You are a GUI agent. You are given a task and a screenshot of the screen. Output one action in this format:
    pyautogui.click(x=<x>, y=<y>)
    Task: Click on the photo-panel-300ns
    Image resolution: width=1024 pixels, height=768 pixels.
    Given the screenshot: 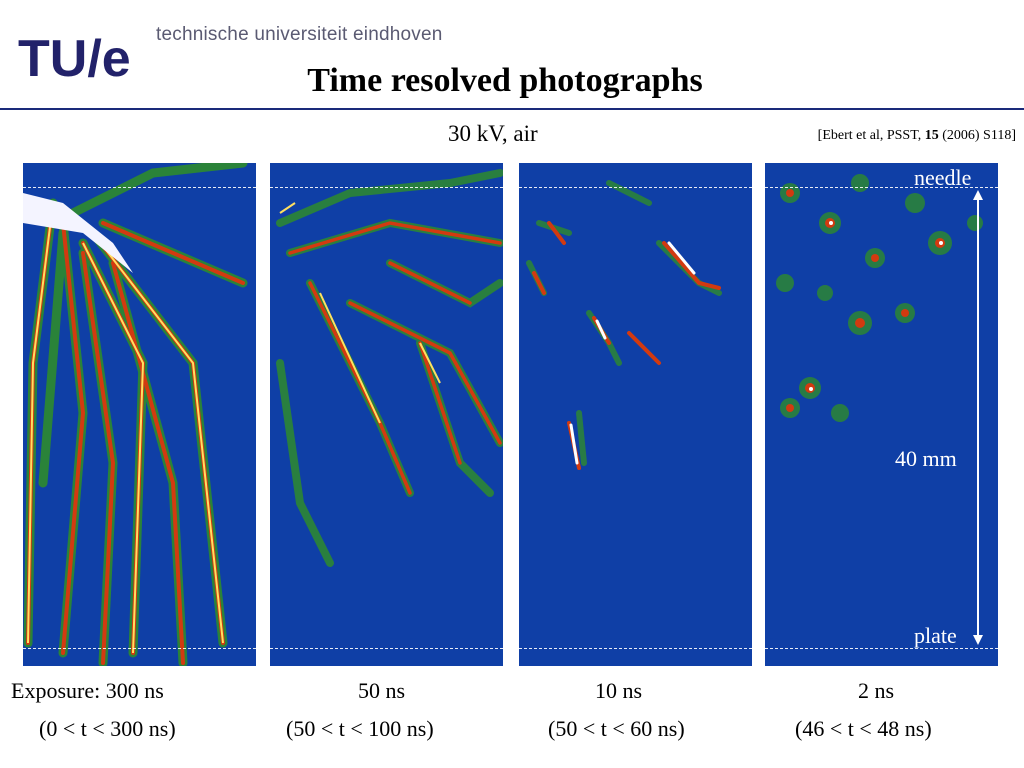 What is the action you would take?
    pyautogui.click(x=139, y=414)
    